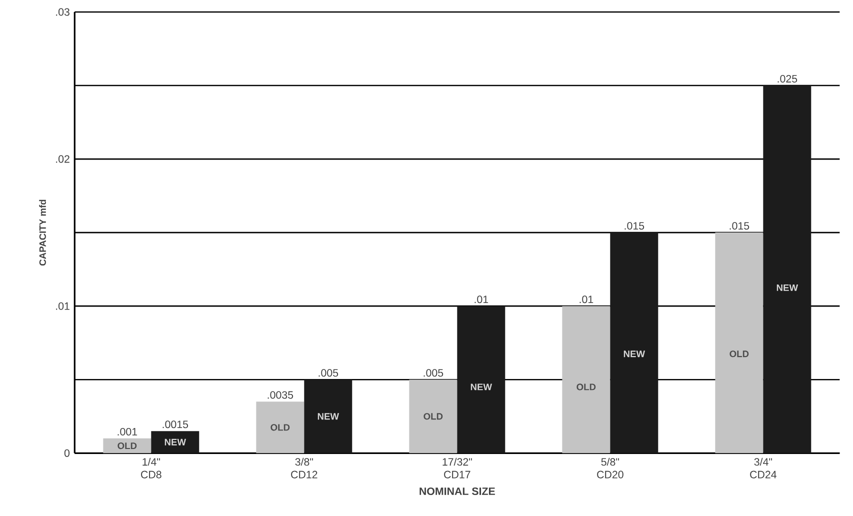  I want to click on data-label: .025, so click(788, 79).